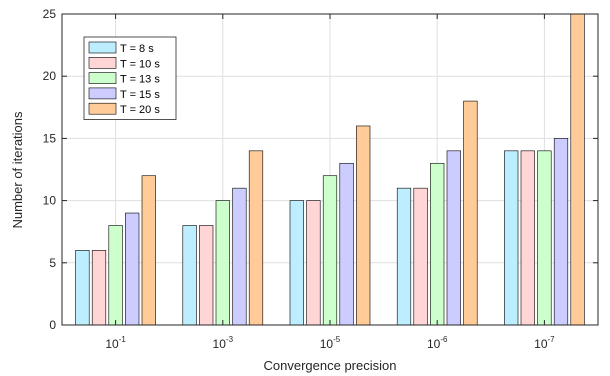 The width and height of the screenshot is (610, 376). I want to click on legend-label: T = 15 s, so click(140, 95).